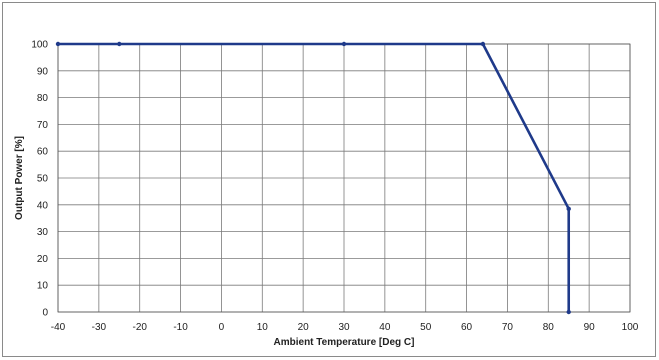 This screenshot has height=360, width=659. I want to click on x-tick-label: 60, so click(467, 327).